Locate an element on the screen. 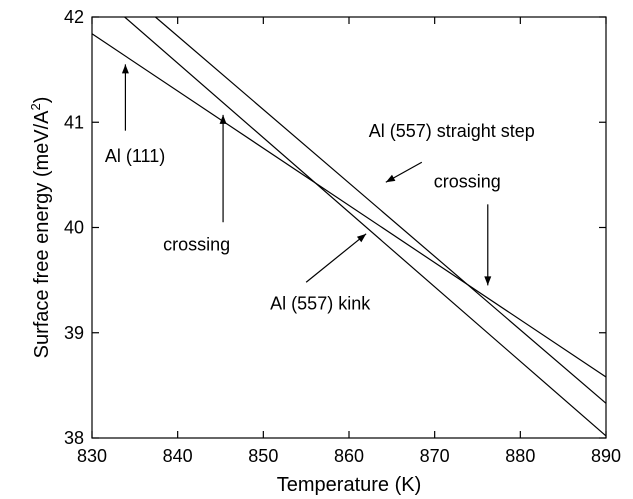 The height and width of the screenshot is (499, 633). y-axis-label-superscript: 2 is located at coordinates (35, 106).